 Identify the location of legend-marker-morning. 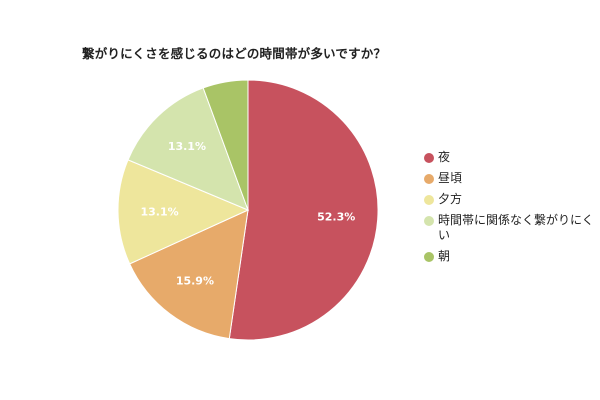
(429, 257).